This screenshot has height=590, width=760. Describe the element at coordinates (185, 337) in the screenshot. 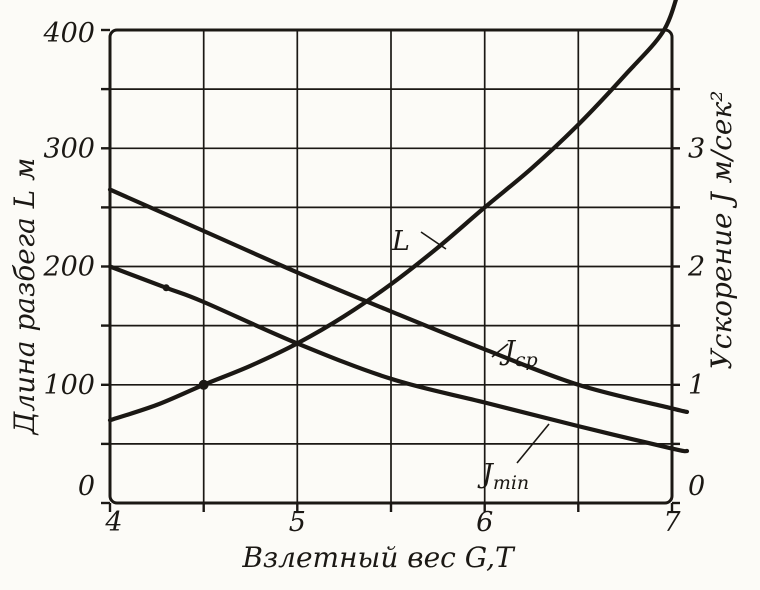

I see `marker-layer` at that location.